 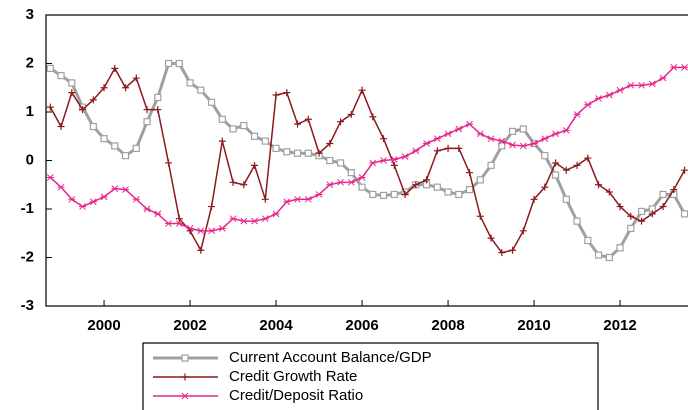 I want to click on legend-label: Credit/Deposit Ratio, so click(x=296, y=395).